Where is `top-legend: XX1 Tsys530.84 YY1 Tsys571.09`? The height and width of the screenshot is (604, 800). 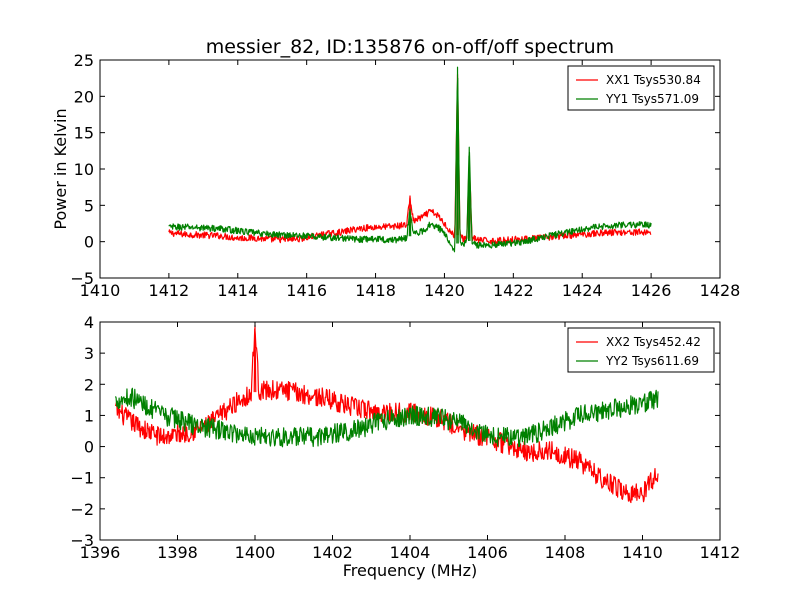 top-legend: XX1 Tsys530.84 YY1 Tsys571.09 is located at coordinates (641, 88).